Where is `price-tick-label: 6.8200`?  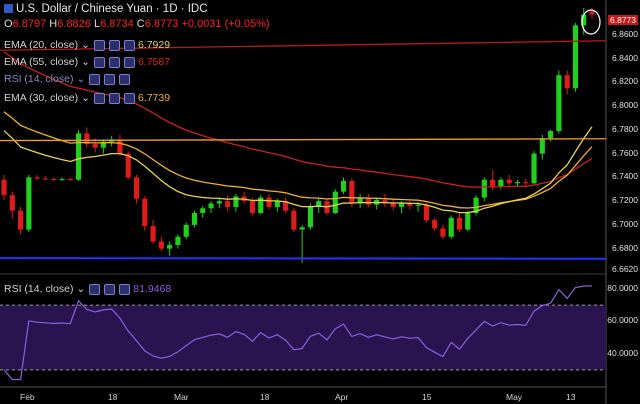
price-tick-label: 6.8200 is located at coordinates (625, 81).